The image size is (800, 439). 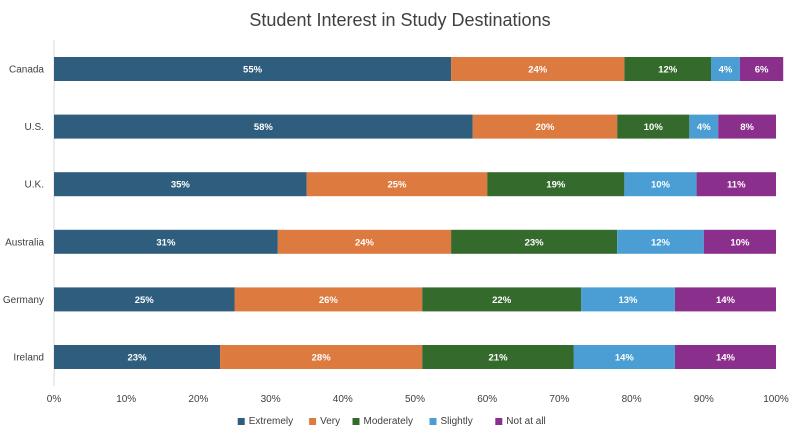 I want to click on legend-label: Moderately, so click(x=388, y=421).